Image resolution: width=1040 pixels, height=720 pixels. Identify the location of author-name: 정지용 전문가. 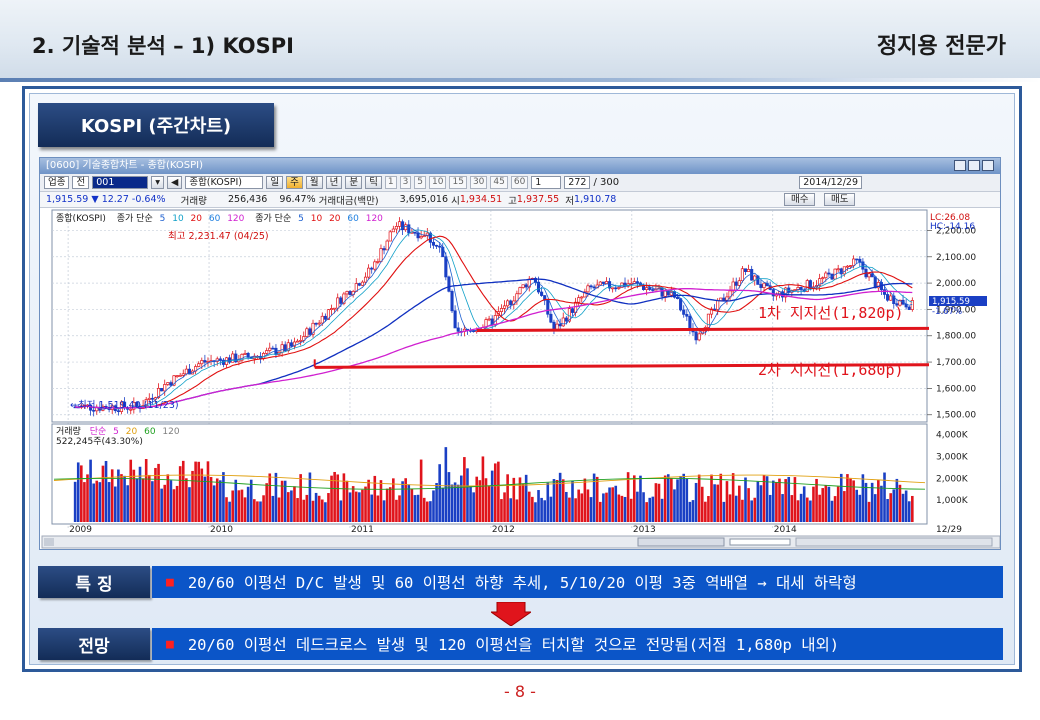
(941, 46).